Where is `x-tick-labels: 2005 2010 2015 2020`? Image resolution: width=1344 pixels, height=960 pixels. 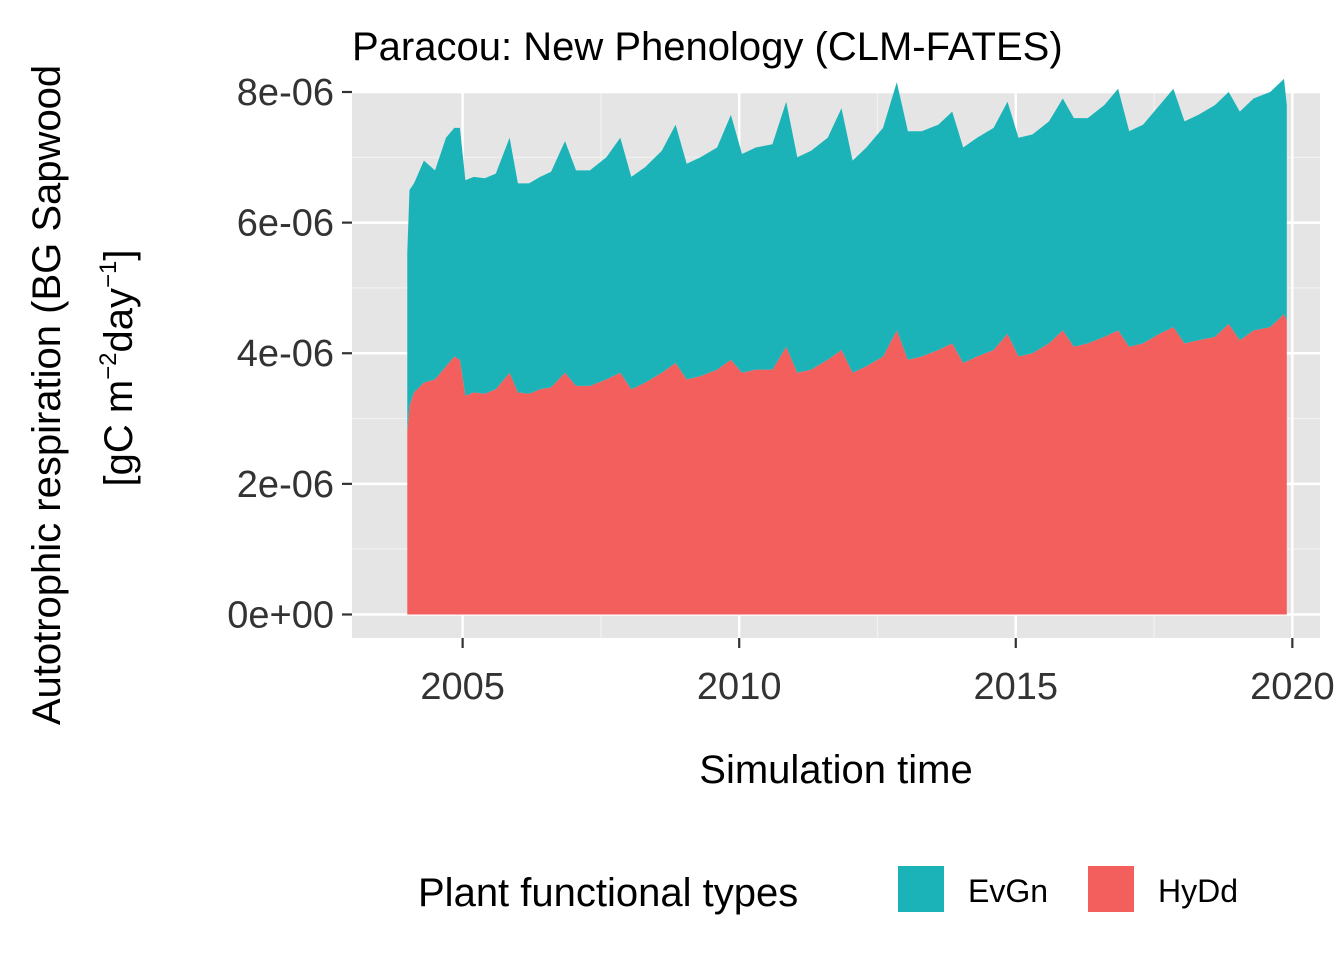 x-tick-labels: 2005 2010 2015 2020 is located at coordinates (877, 687).